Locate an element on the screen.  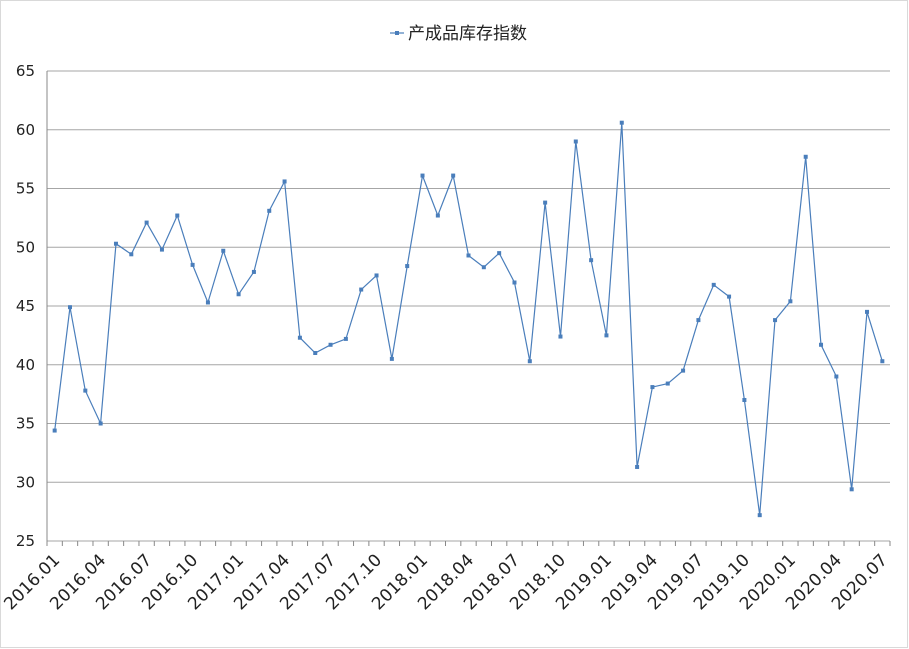
y-tick-label: 30 is located at coordinates (25, 482).